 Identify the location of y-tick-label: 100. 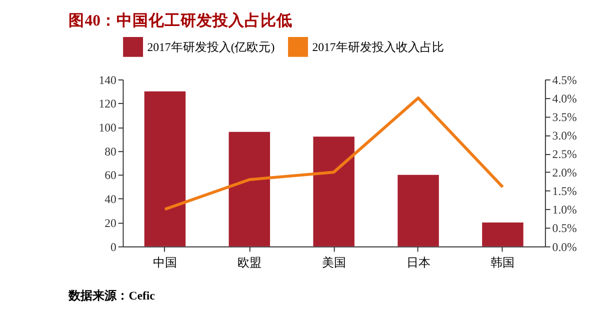
(107, 128).